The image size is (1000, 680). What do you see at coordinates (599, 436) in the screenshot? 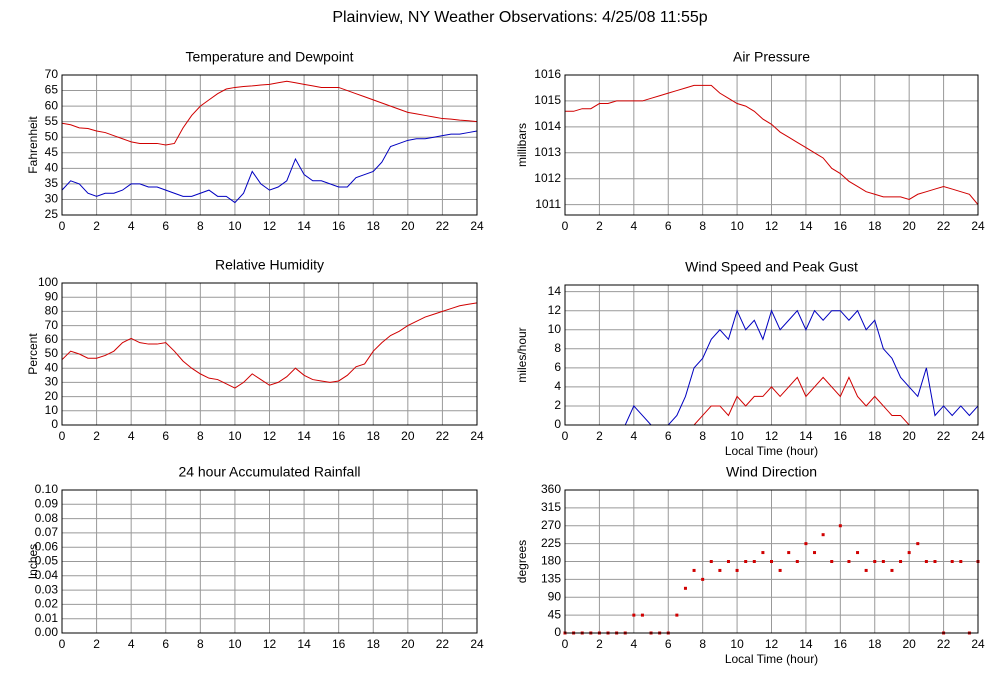
I see `x-tick-label: 2` at bounding box center [599, 436].